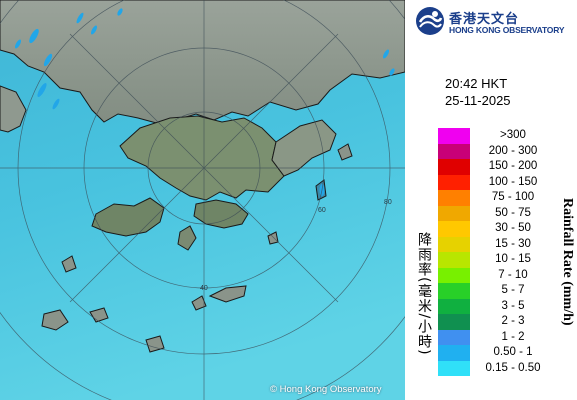  Describe the element at coordinates (513, 274) in the screenshot. I see `legend-range-label: 7 - 10` at that location.